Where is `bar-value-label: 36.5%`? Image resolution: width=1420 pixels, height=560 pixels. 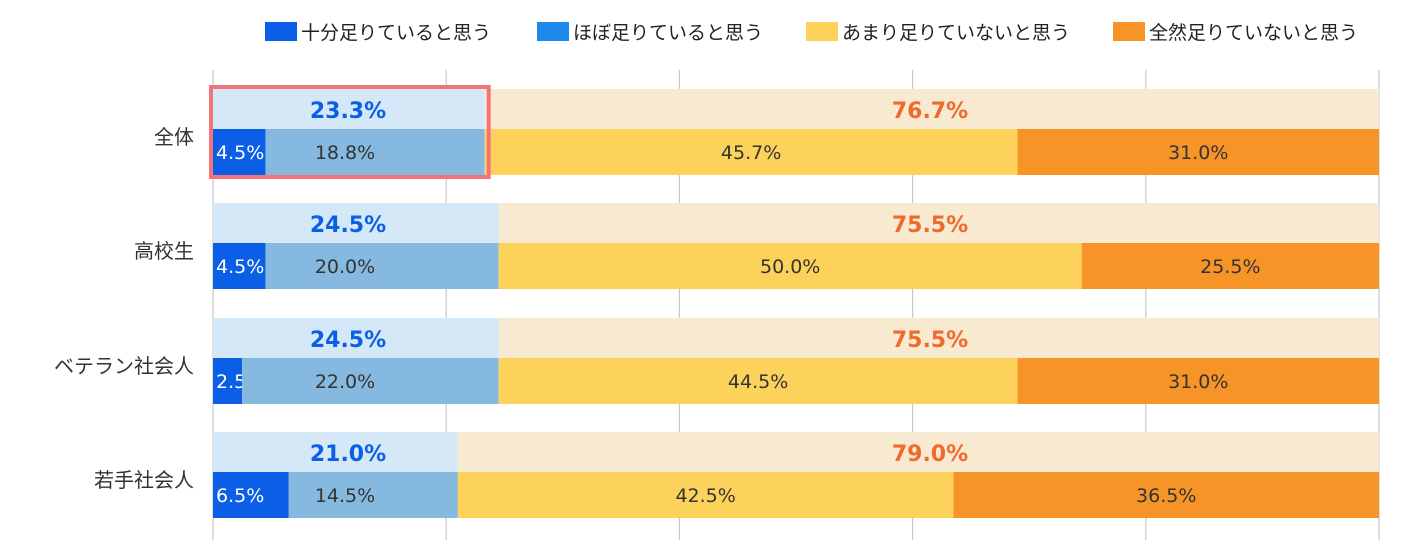
bar-value-label: 36.5% is located at coordinates (1166, 496).